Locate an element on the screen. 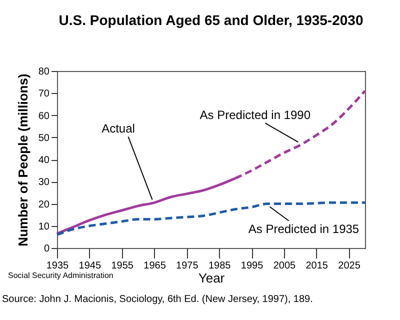  y-tick-label: 40 is located at coordinates (44, 160).